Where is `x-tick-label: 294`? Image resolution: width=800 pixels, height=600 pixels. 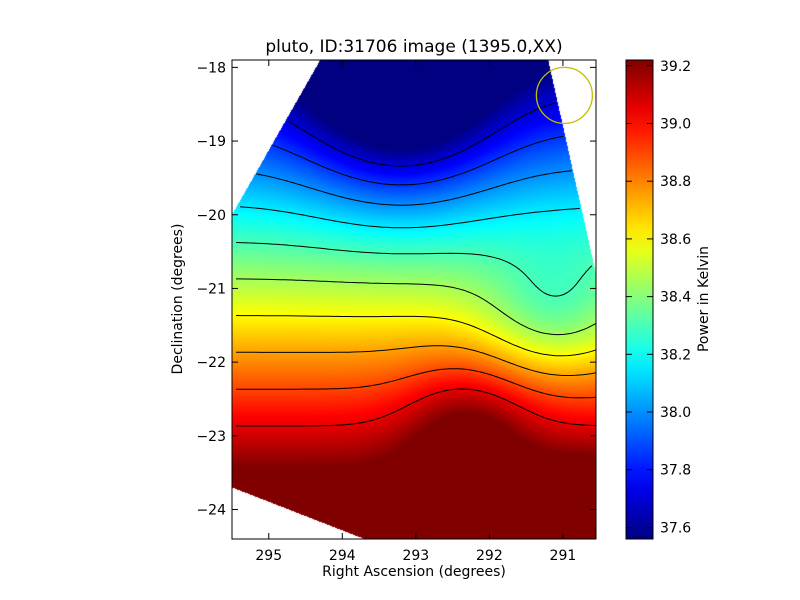
x-tick-label: 294 is located at coordinates (342, 556).